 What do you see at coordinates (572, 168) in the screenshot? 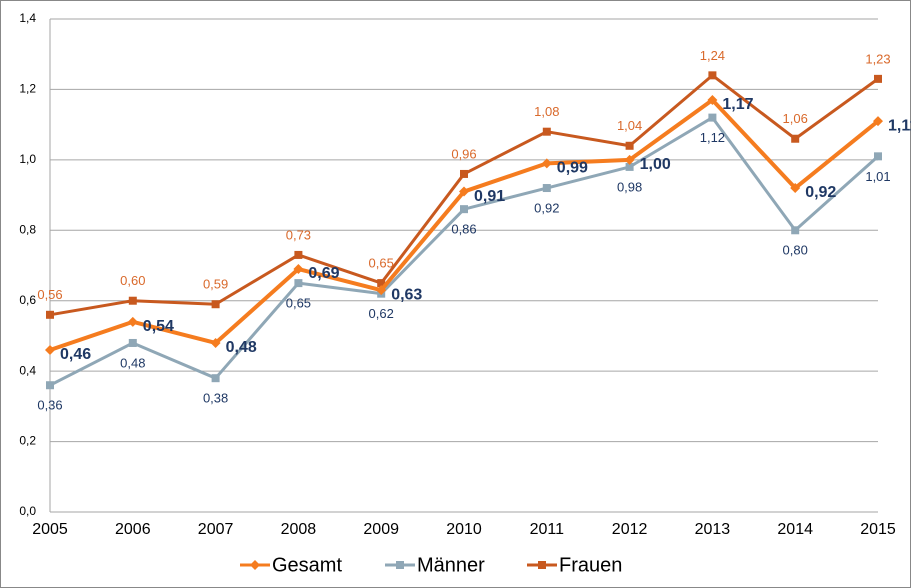
I see `data-label: 0,99` at bounding box center [572, 168].